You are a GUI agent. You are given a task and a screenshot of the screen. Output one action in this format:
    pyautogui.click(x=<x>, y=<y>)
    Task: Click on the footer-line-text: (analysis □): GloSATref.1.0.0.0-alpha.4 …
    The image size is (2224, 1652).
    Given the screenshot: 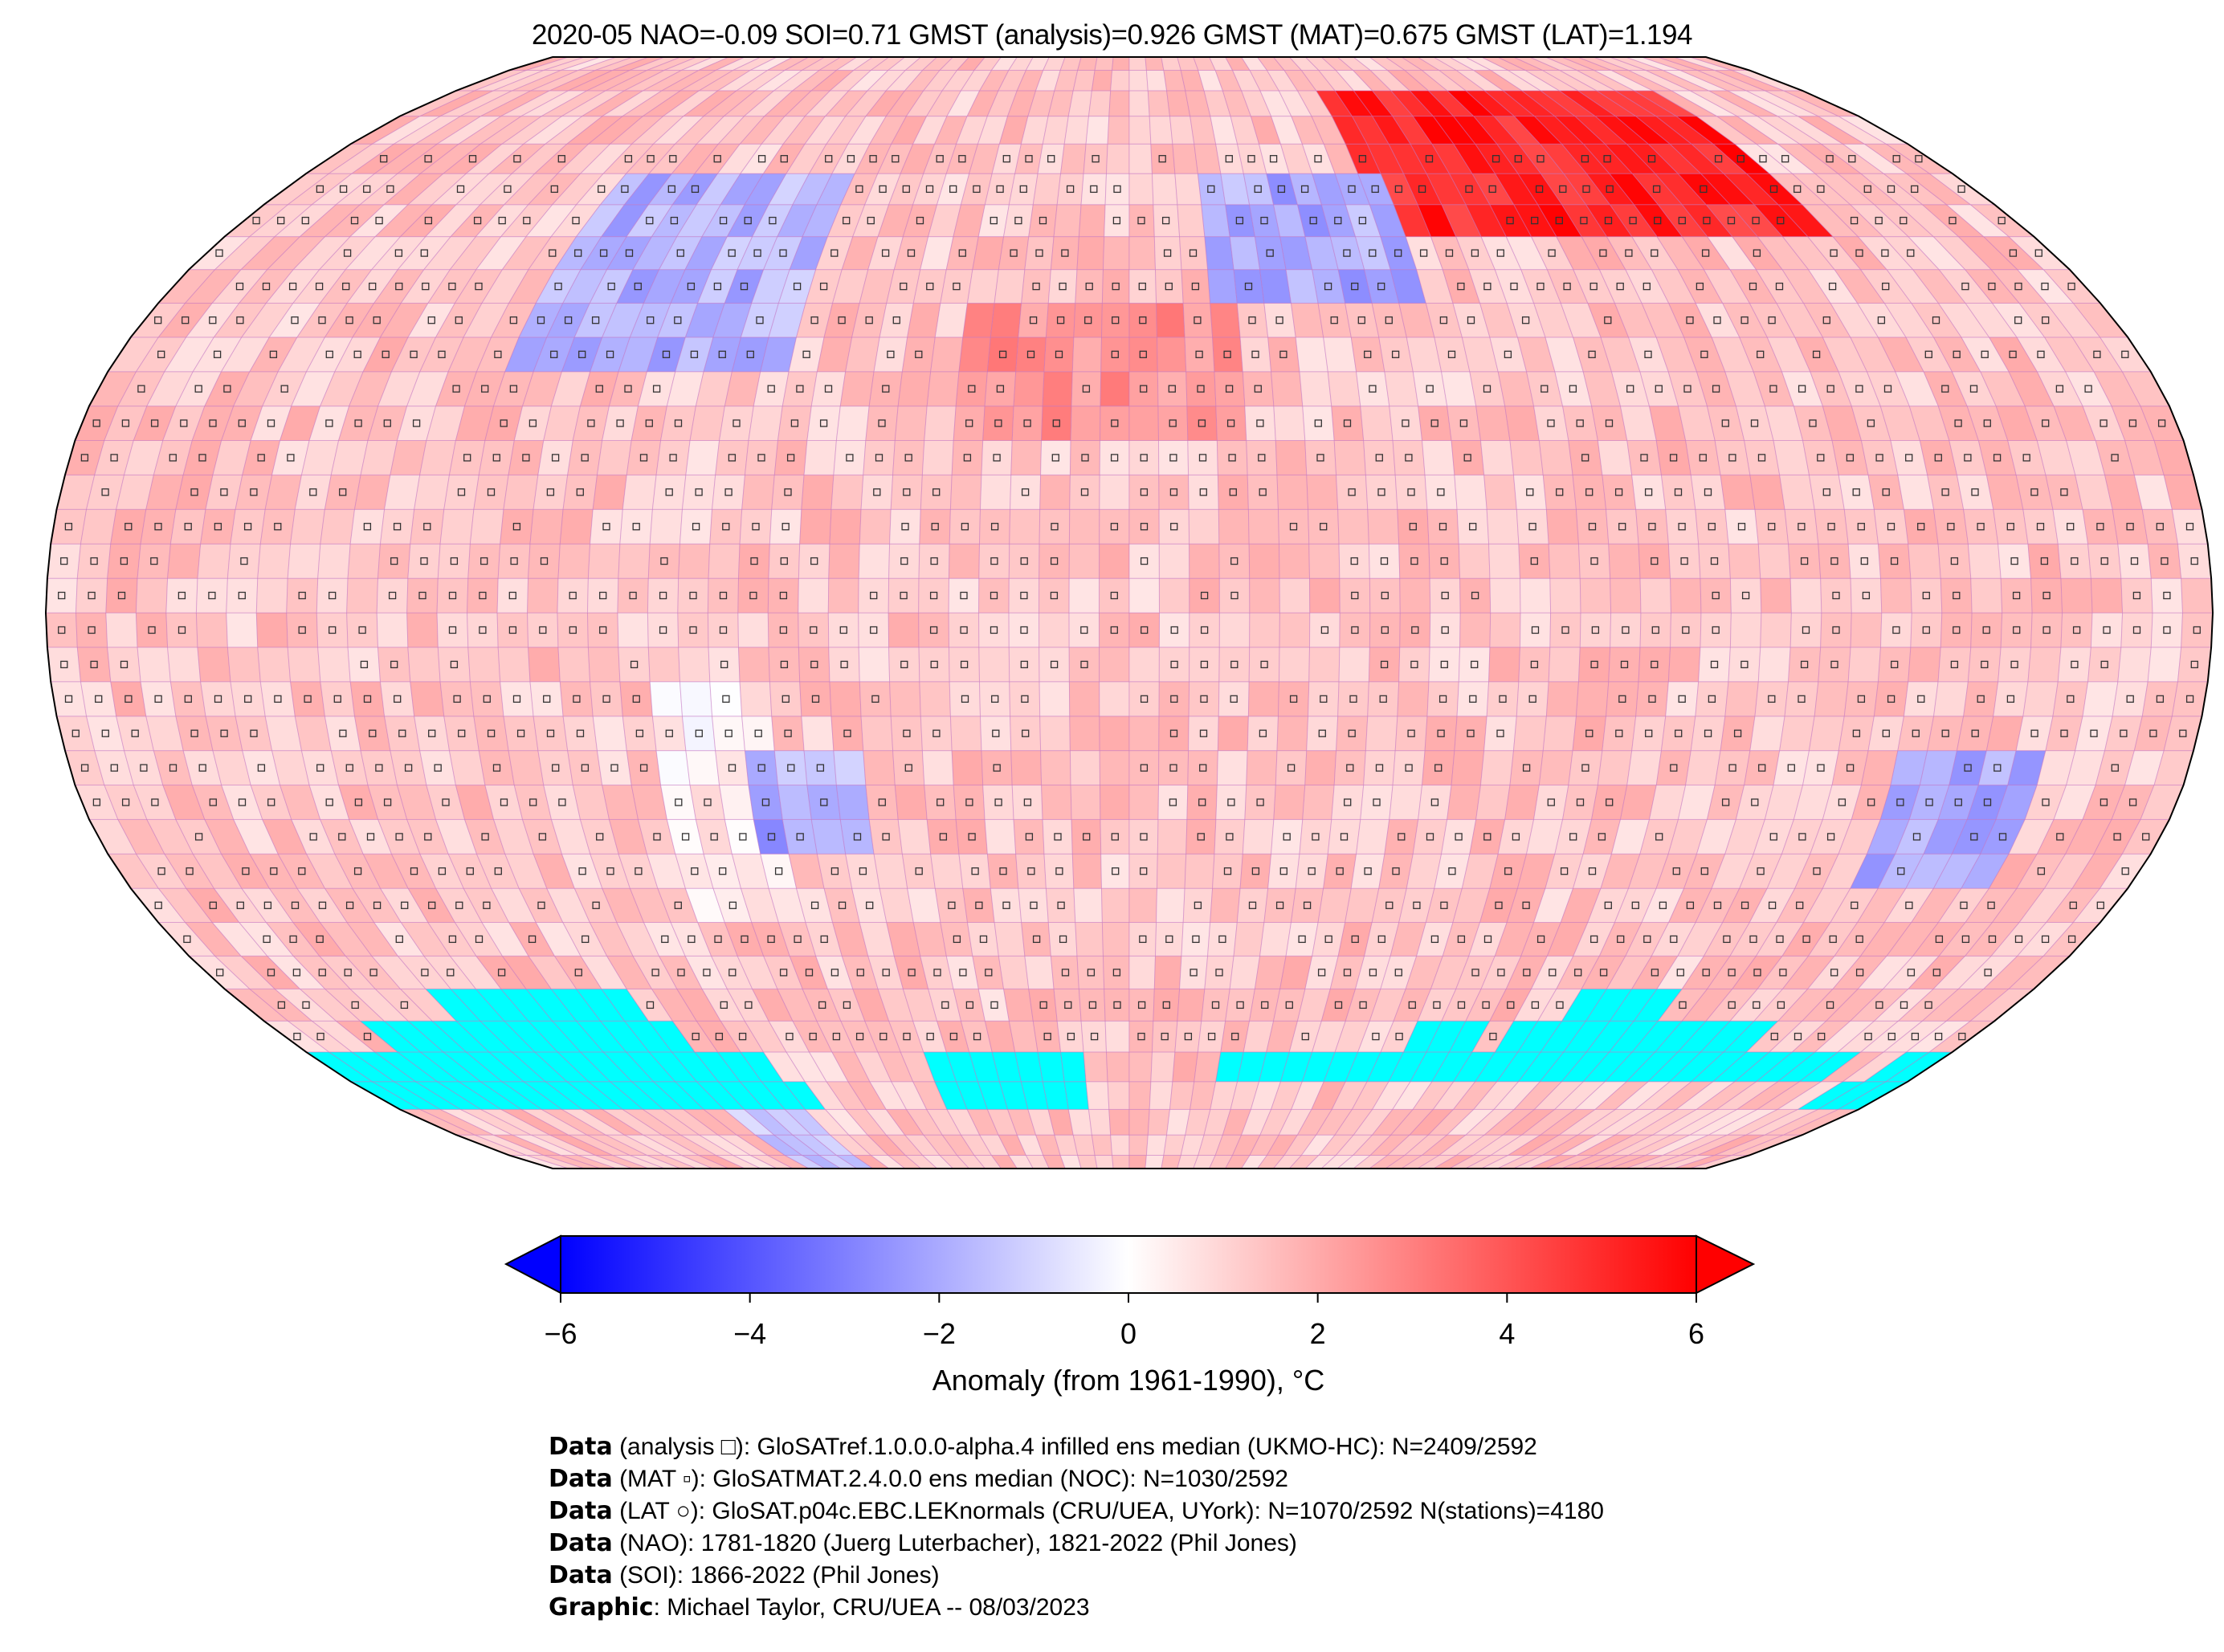 What is the action you would take?
    pyautogui.click(x=1074, y=1447)
    